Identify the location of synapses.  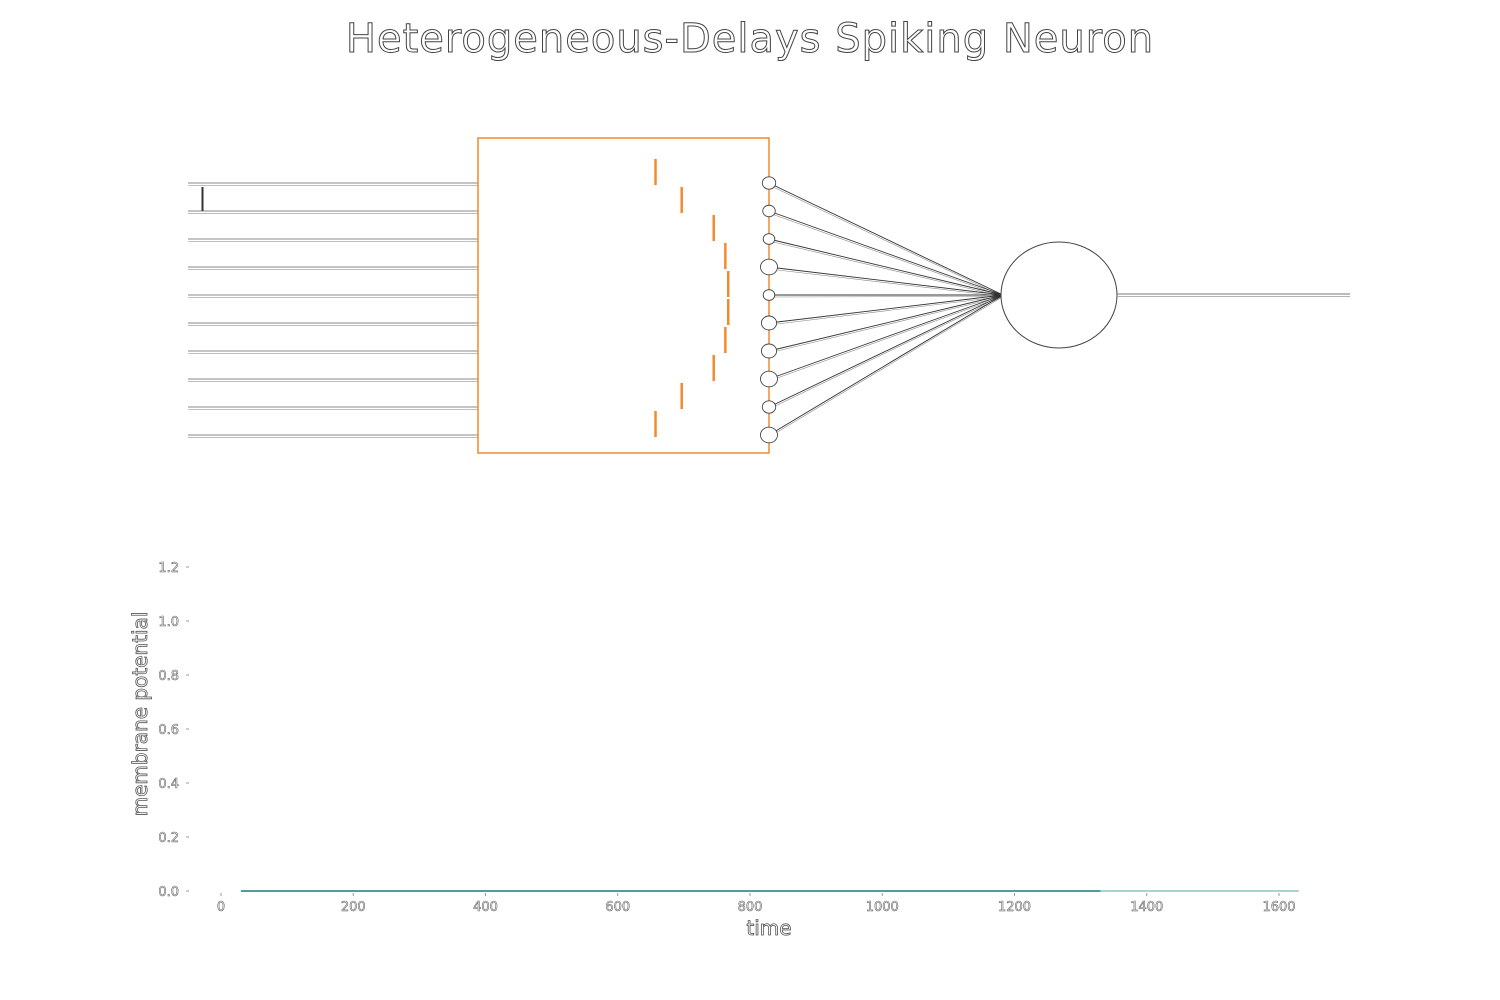
(769, 310).